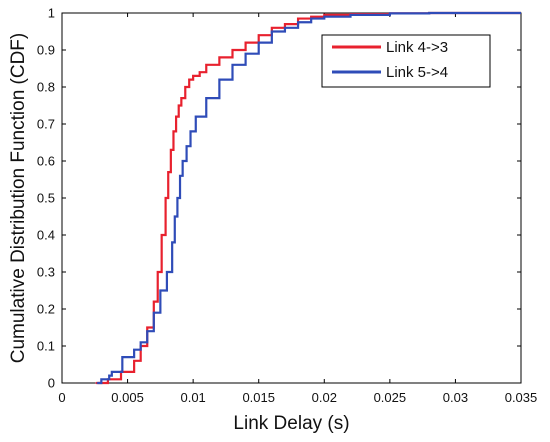 This screenshot has width=550, height=442. What do you see at coordinates (61, 397) in the screenshot?
I see `x-tick-label: 0` at bounding box center [61, 397].